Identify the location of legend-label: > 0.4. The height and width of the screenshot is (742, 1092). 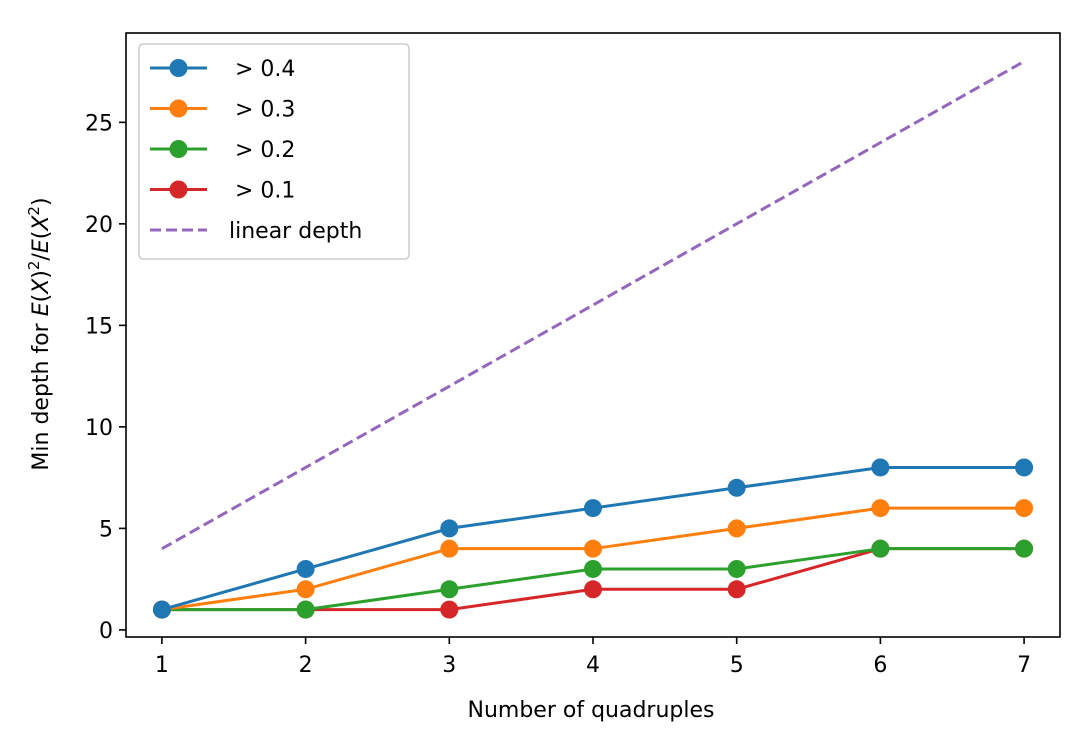
(265, 69).